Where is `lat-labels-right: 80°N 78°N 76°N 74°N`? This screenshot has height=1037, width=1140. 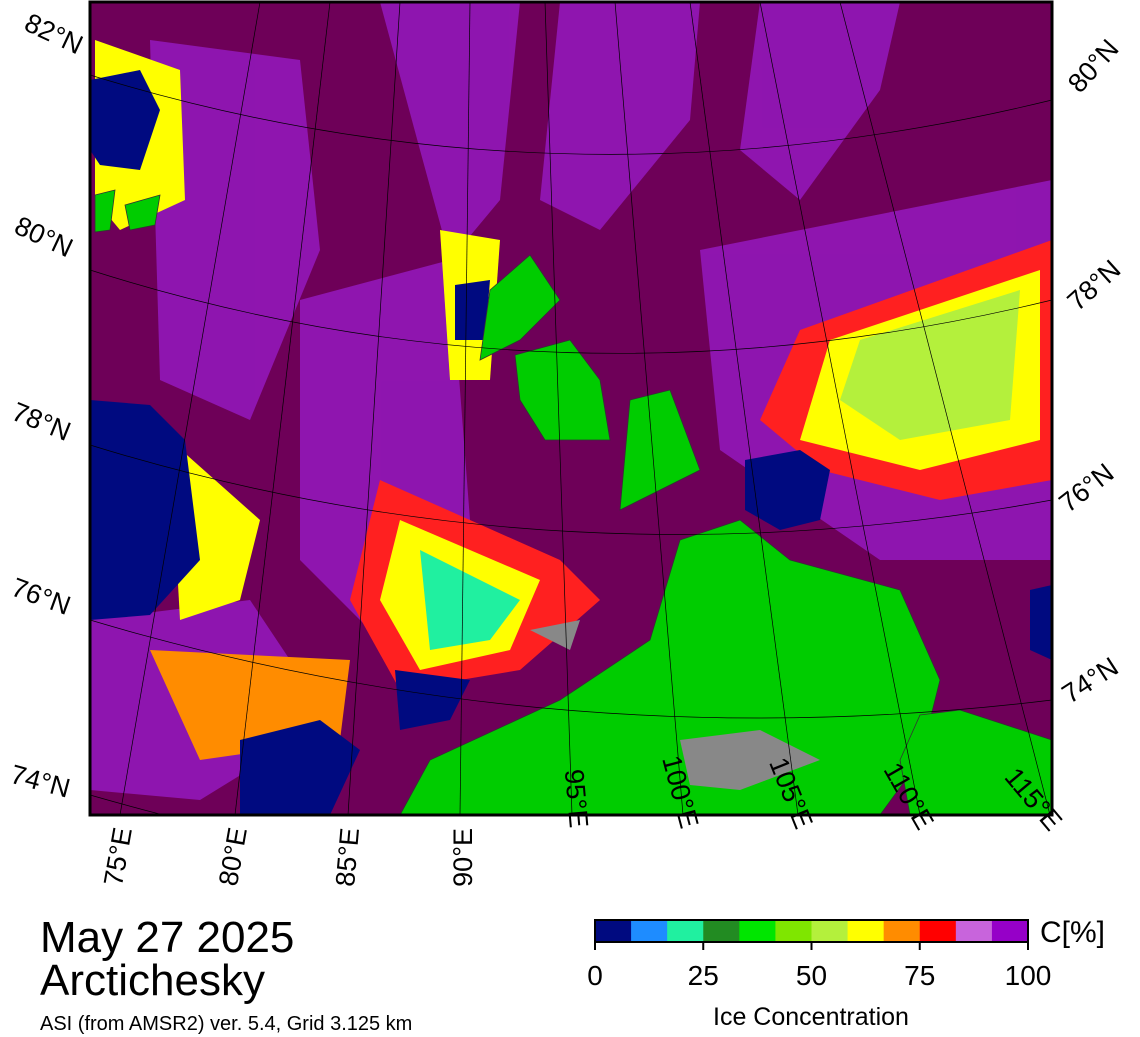
lat-labels-right: 80°N 78°N 76°N 74°N is located at coordinates (1089, 372).